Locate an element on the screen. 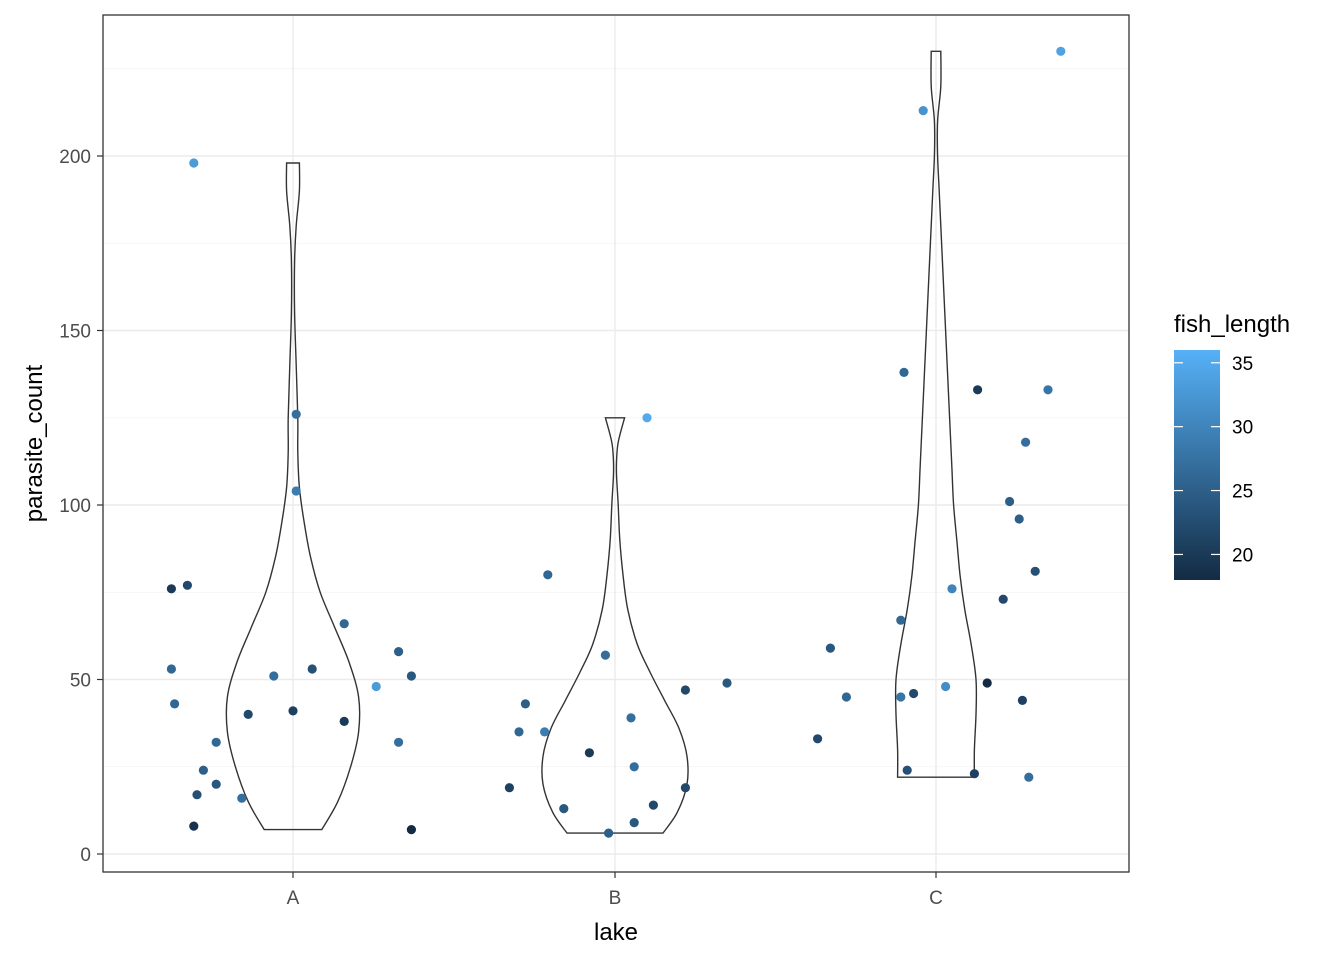  legend-ticks: 20 25 30 35 is located at coordinates (1213, 460).